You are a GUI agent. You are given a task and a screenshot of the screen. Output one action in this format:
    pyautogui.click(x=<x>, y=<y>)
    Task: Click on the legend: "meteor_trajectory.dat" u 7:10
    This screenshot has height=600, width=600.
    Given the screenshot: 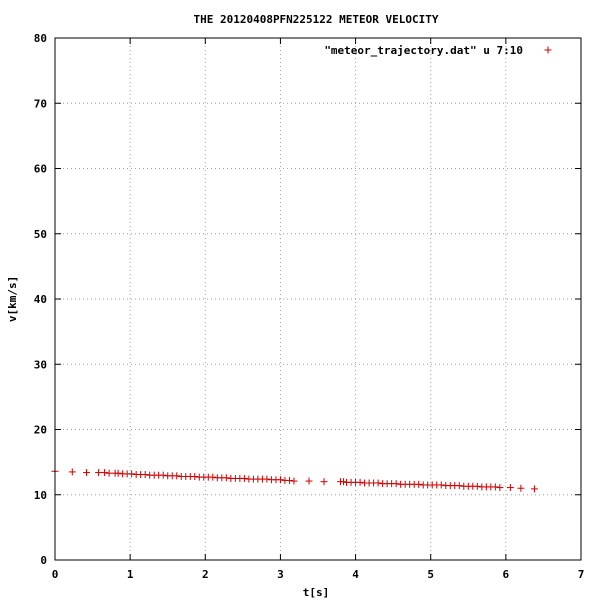 What is the action you would take?
    pyautogui.click(x=438, y=50)
    